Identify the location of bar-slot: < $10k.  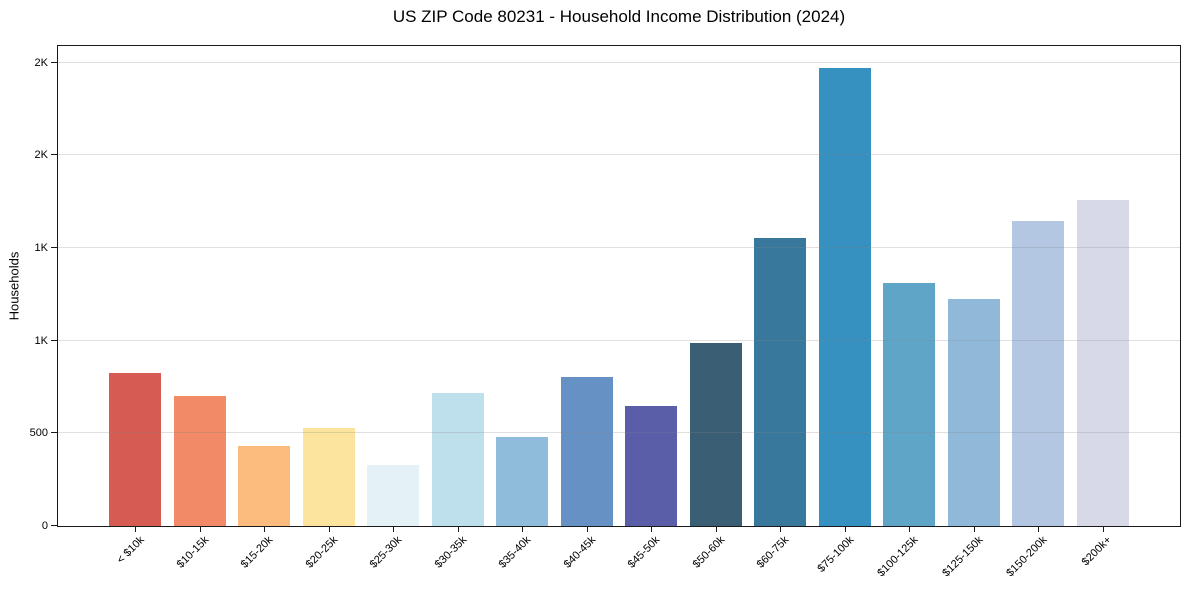
(135, 306).